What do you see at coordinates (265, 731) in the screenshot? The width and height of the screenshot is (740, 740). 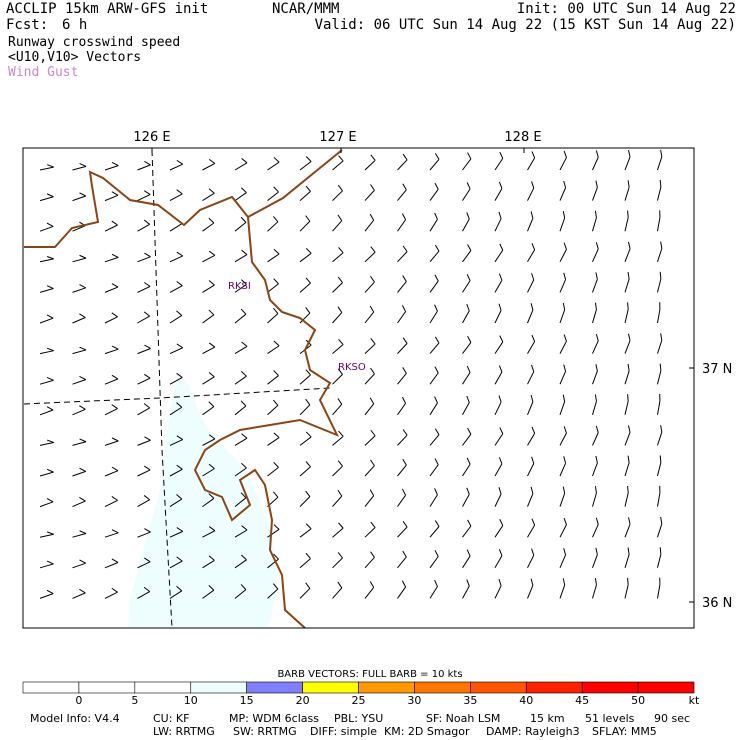 I see `footer-sw: SW: RRTMG` at bounding box center [265, 731].